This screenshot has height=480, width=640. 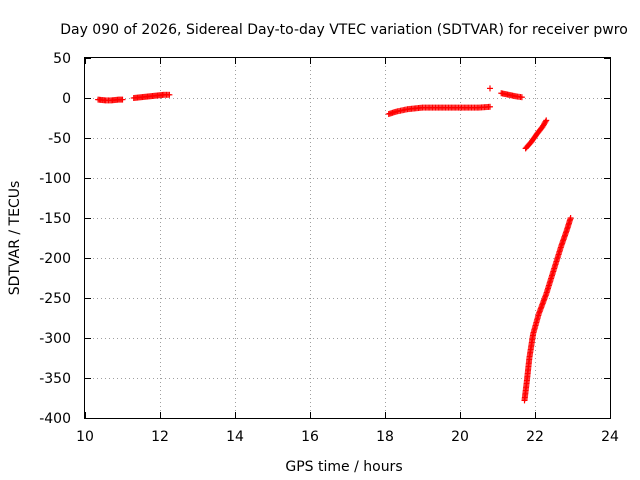 What do you see at coordinates (460, 437) in the screenshot?
I see `x-tick-label: 20` at bounding box center [460, 437].